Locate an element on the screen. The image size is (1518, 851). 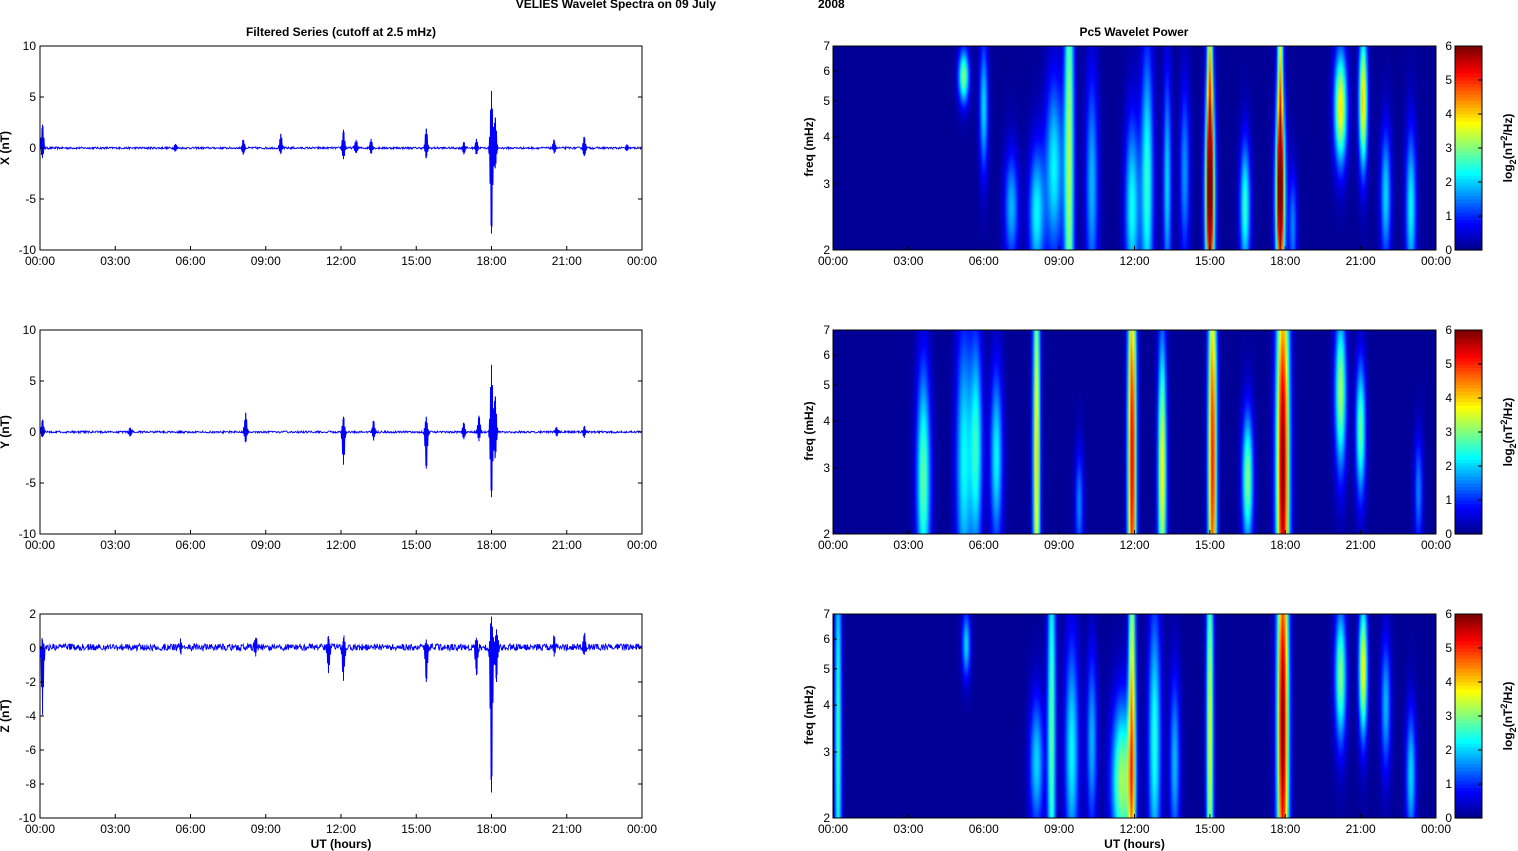
y-tick-label: -5 is located at coordinates (30, 199).